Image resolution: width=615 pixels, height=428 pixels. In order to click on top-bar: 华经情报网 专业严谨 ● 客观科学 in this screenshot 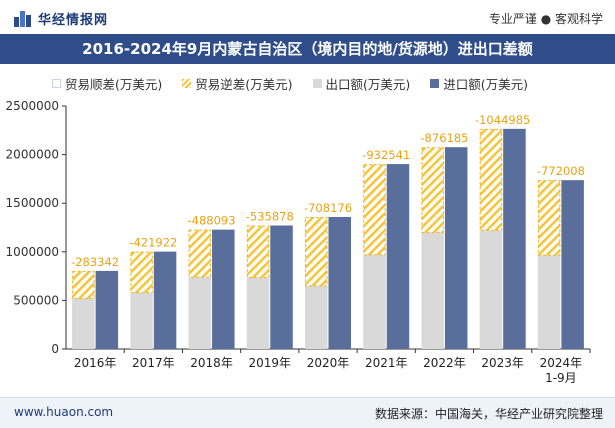, I will do `click(307, 17)`.